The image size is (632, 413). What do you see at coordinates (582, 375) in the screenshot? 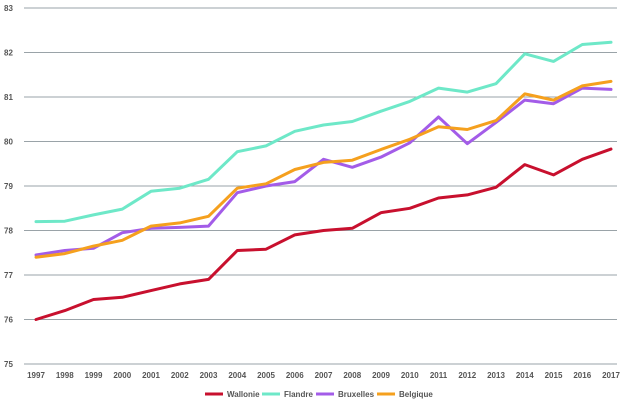
I see `x-tick-label: 2016` at bounding box center [582, 375].